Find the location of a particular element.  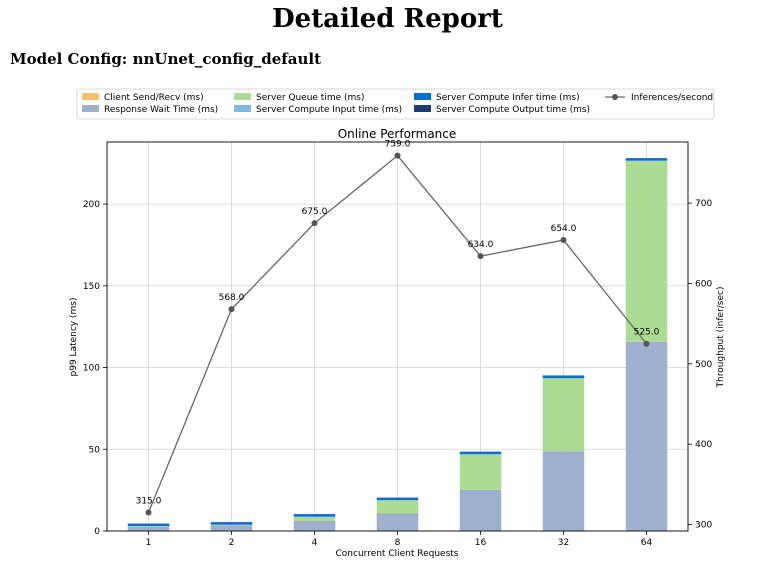

legend-label: Inferences/second is located at coordinates (672, 98).